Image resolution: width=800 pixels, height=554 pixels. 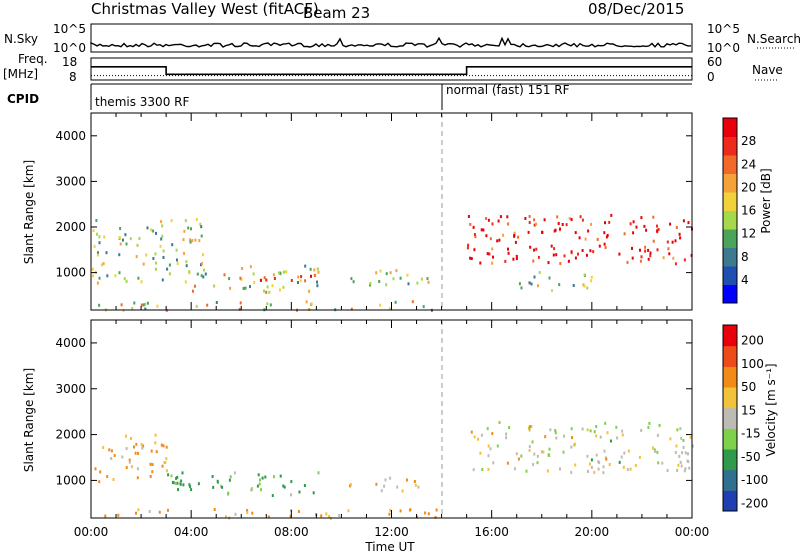 What do you see at coordinates (748, 164) in the screenshot?
I see `colorbar-tick-5: 24` at bounding box center [748, 164].